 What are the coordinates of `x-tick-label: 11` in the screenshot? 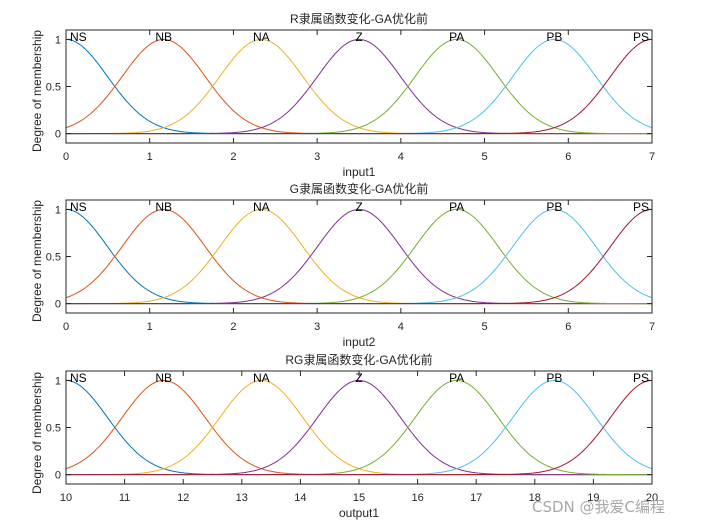 It's located at (124, 498).